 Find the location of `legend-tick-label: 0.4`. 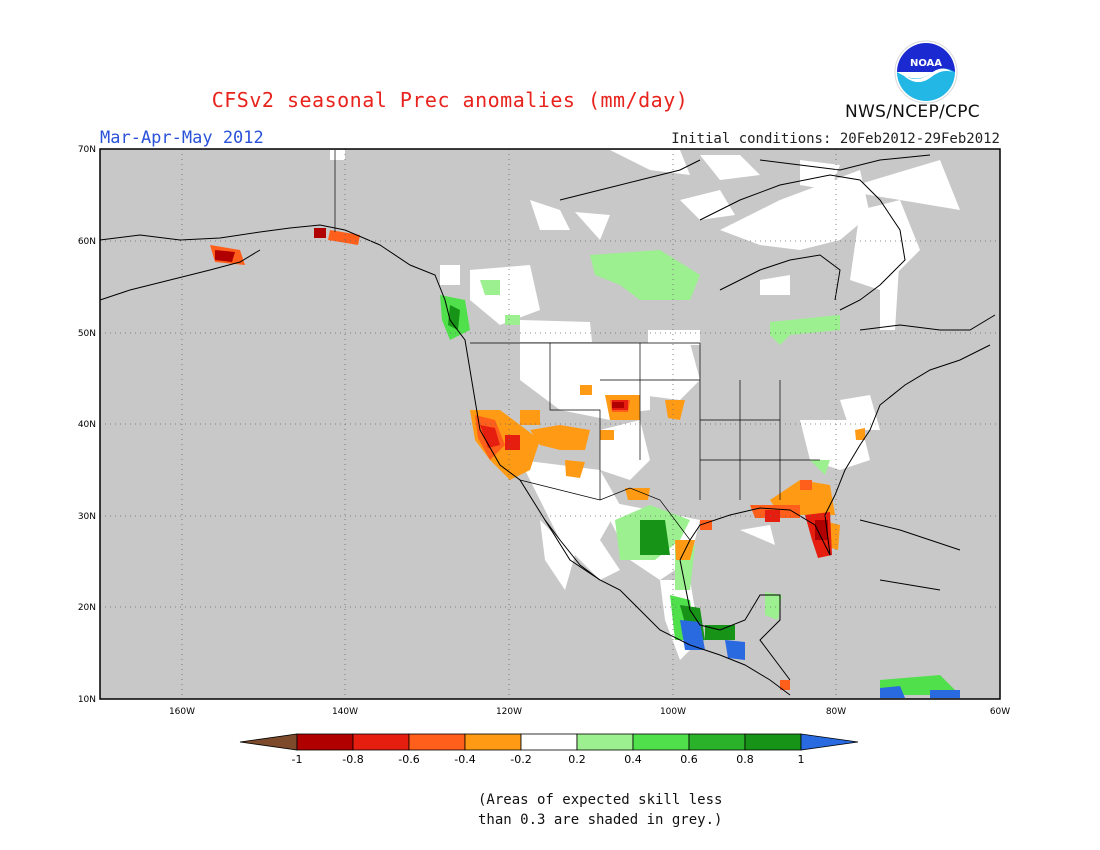

legend-tick-label: 0.4 is located at coordinates (633, 759).